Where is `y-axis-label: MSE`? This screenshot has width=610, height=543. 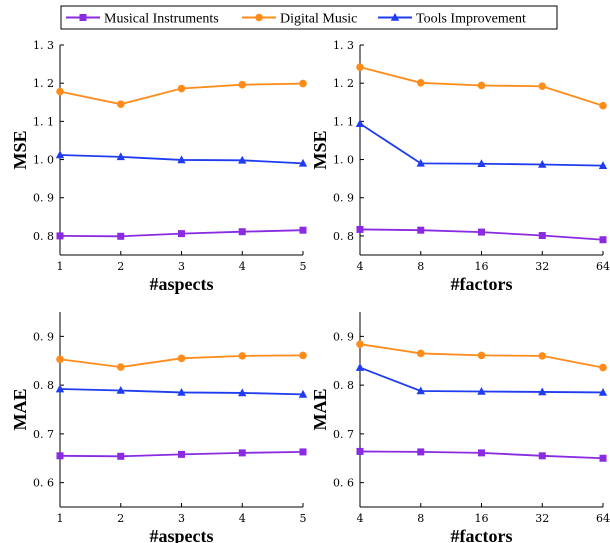 y-axis-label: MSE is located at coordinates (20, 149).